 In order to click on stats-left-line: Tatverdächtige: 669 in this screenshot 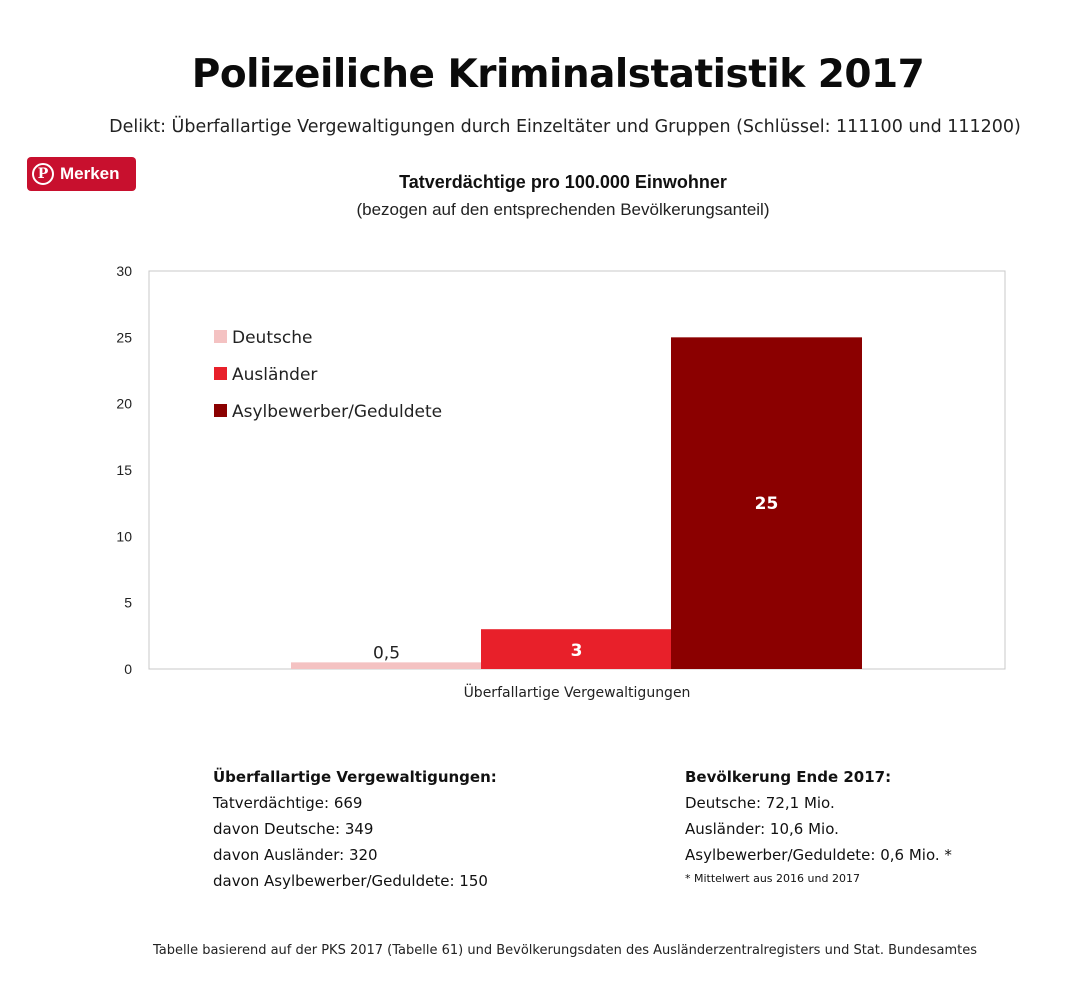, I will do `click(288, 803)`.